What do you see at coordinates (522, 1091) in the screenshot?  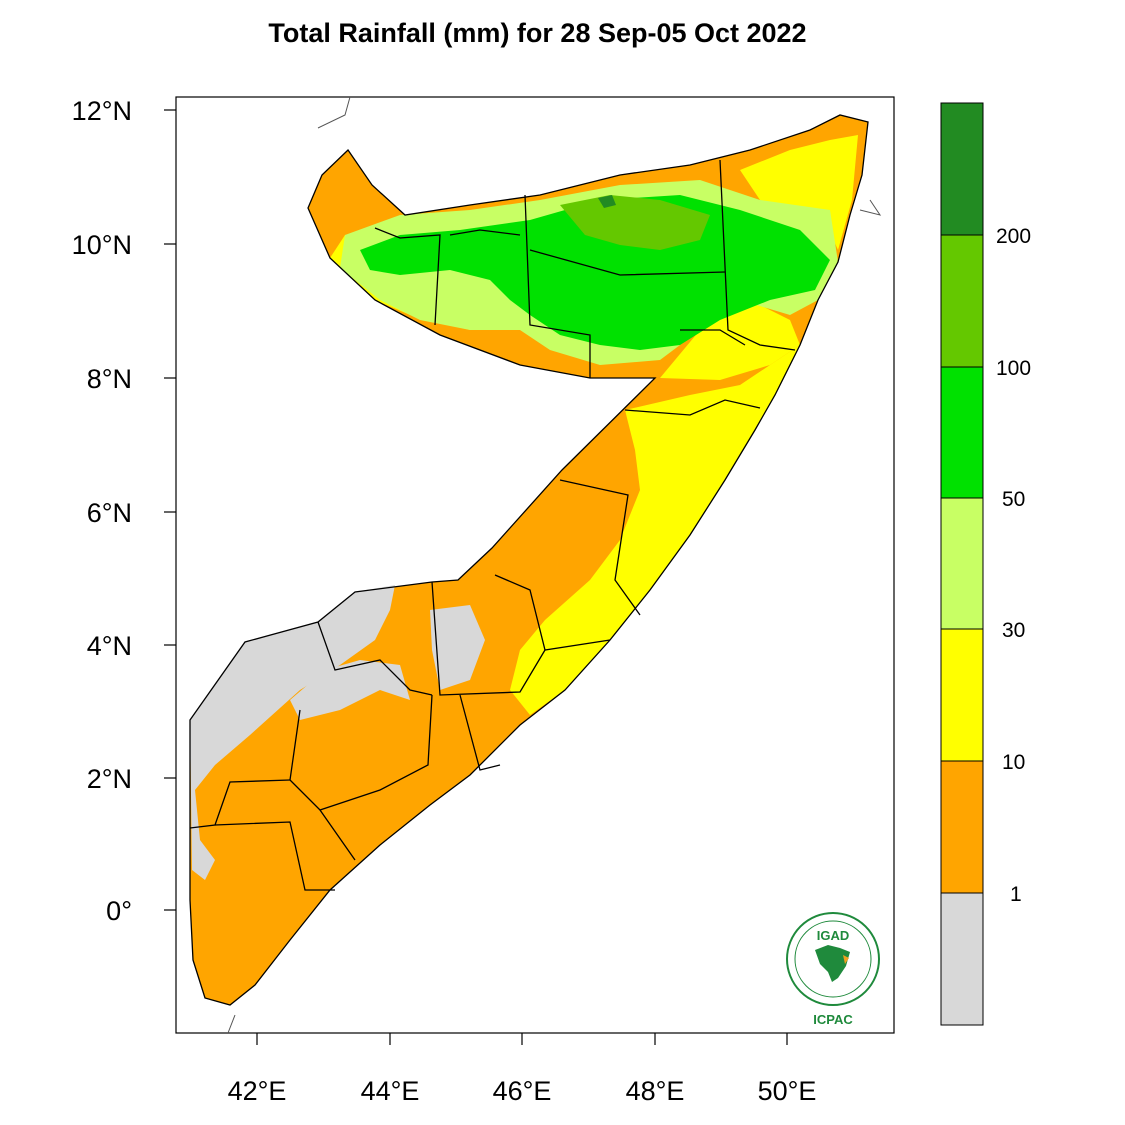 I see `lon-tick-label: 46°E` at bounding box center [522, 1091].